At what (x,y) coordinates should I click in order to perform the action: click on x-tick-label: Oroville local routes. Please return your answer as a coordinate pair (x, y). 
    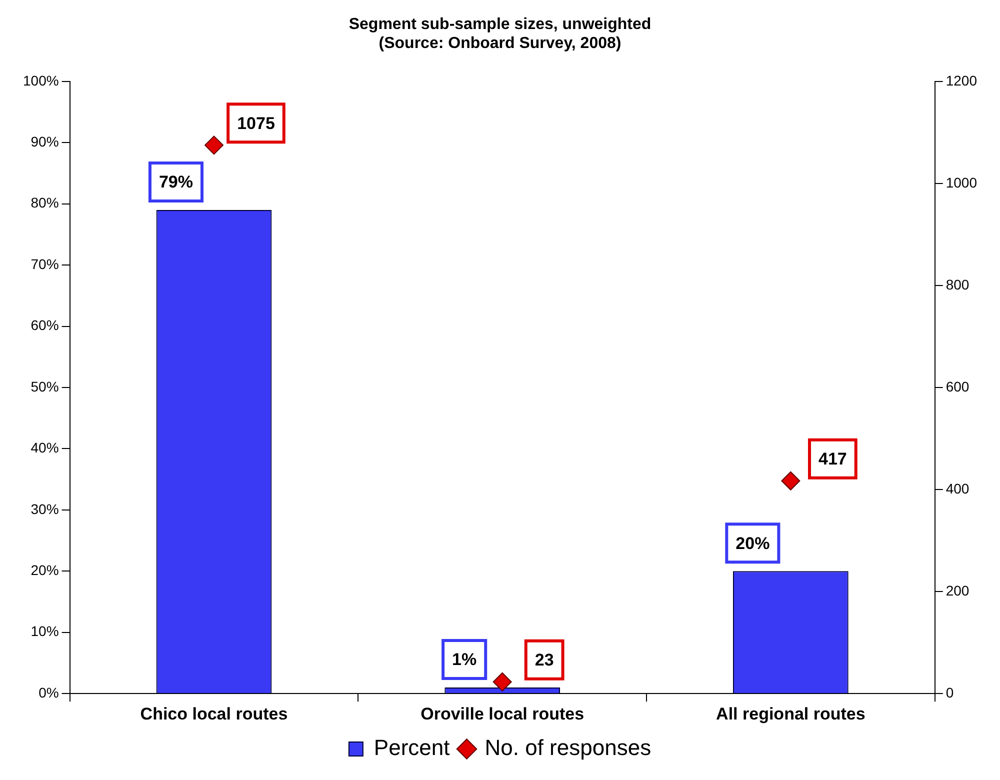
    Looking at the image, I should click on (502, 714).